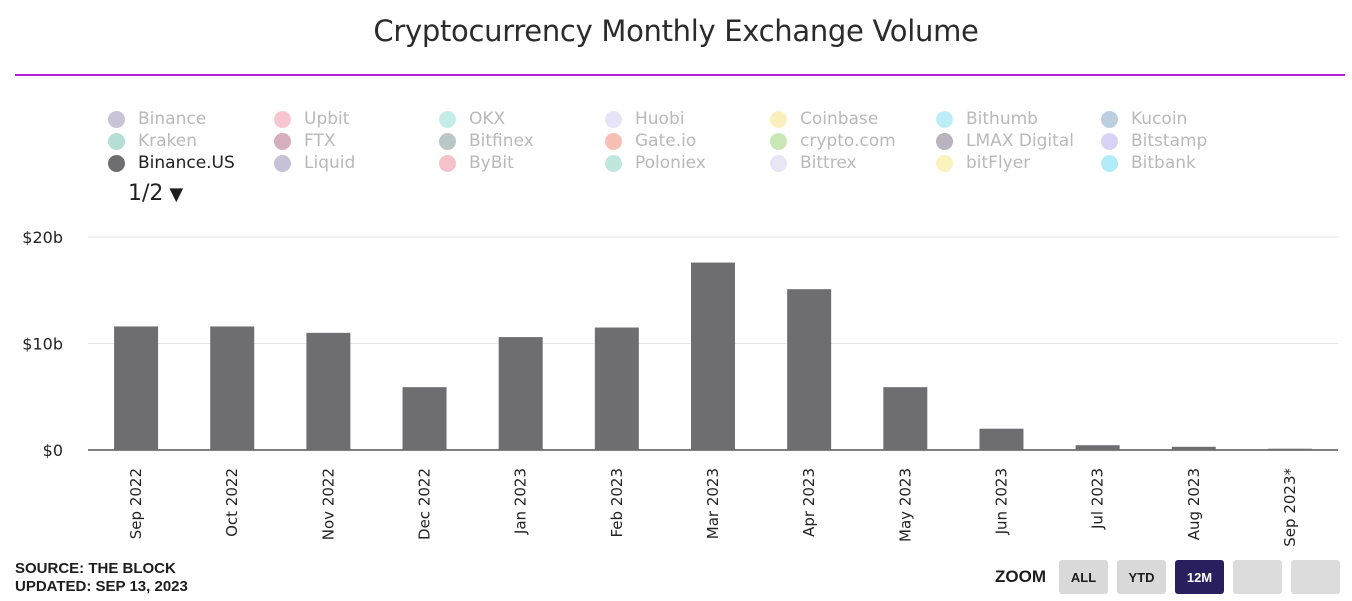 The image size is (1352, 601). I want to click on x-tick-label: Feb 2023, so click(617, 503).